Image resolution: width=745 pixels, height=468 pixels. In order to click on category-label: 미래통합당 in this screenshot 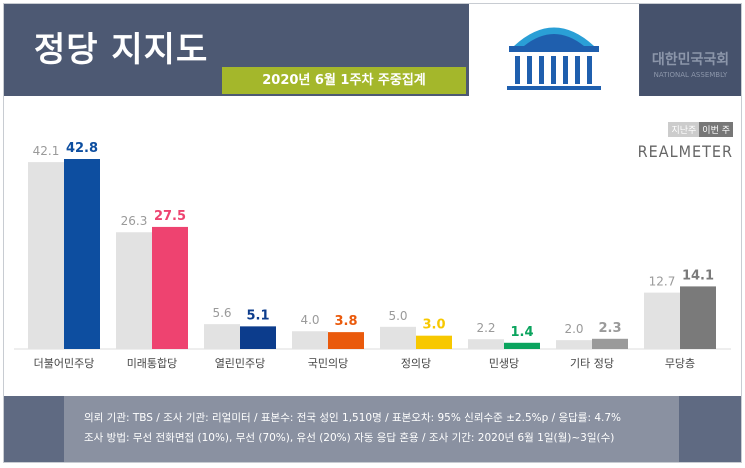, I will do `click(152, 363)`.